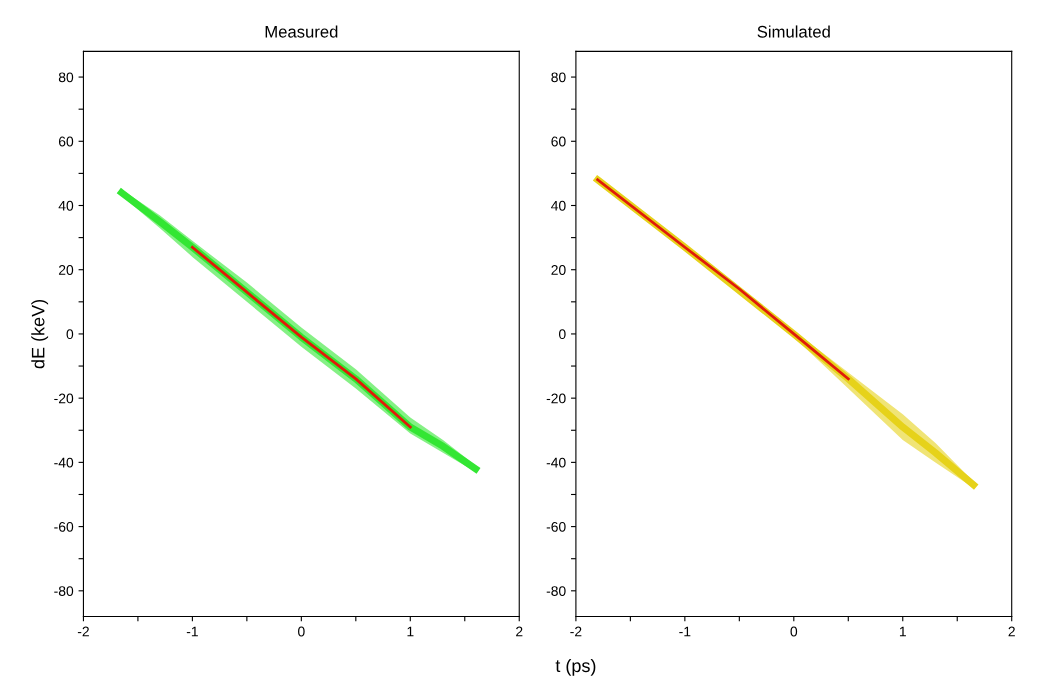 The width and height of the screenshot is (1043, 685). I want to click on chart-title: Simulated, so click(793, 31).